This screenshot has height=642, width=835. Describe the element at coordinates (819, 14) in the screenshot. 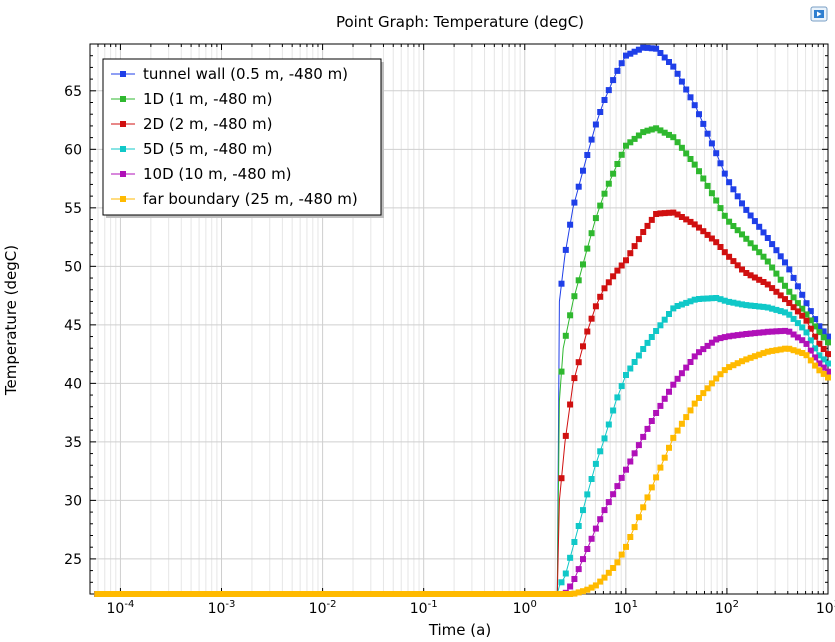

I see `toolbar-graph-icon` at that location.